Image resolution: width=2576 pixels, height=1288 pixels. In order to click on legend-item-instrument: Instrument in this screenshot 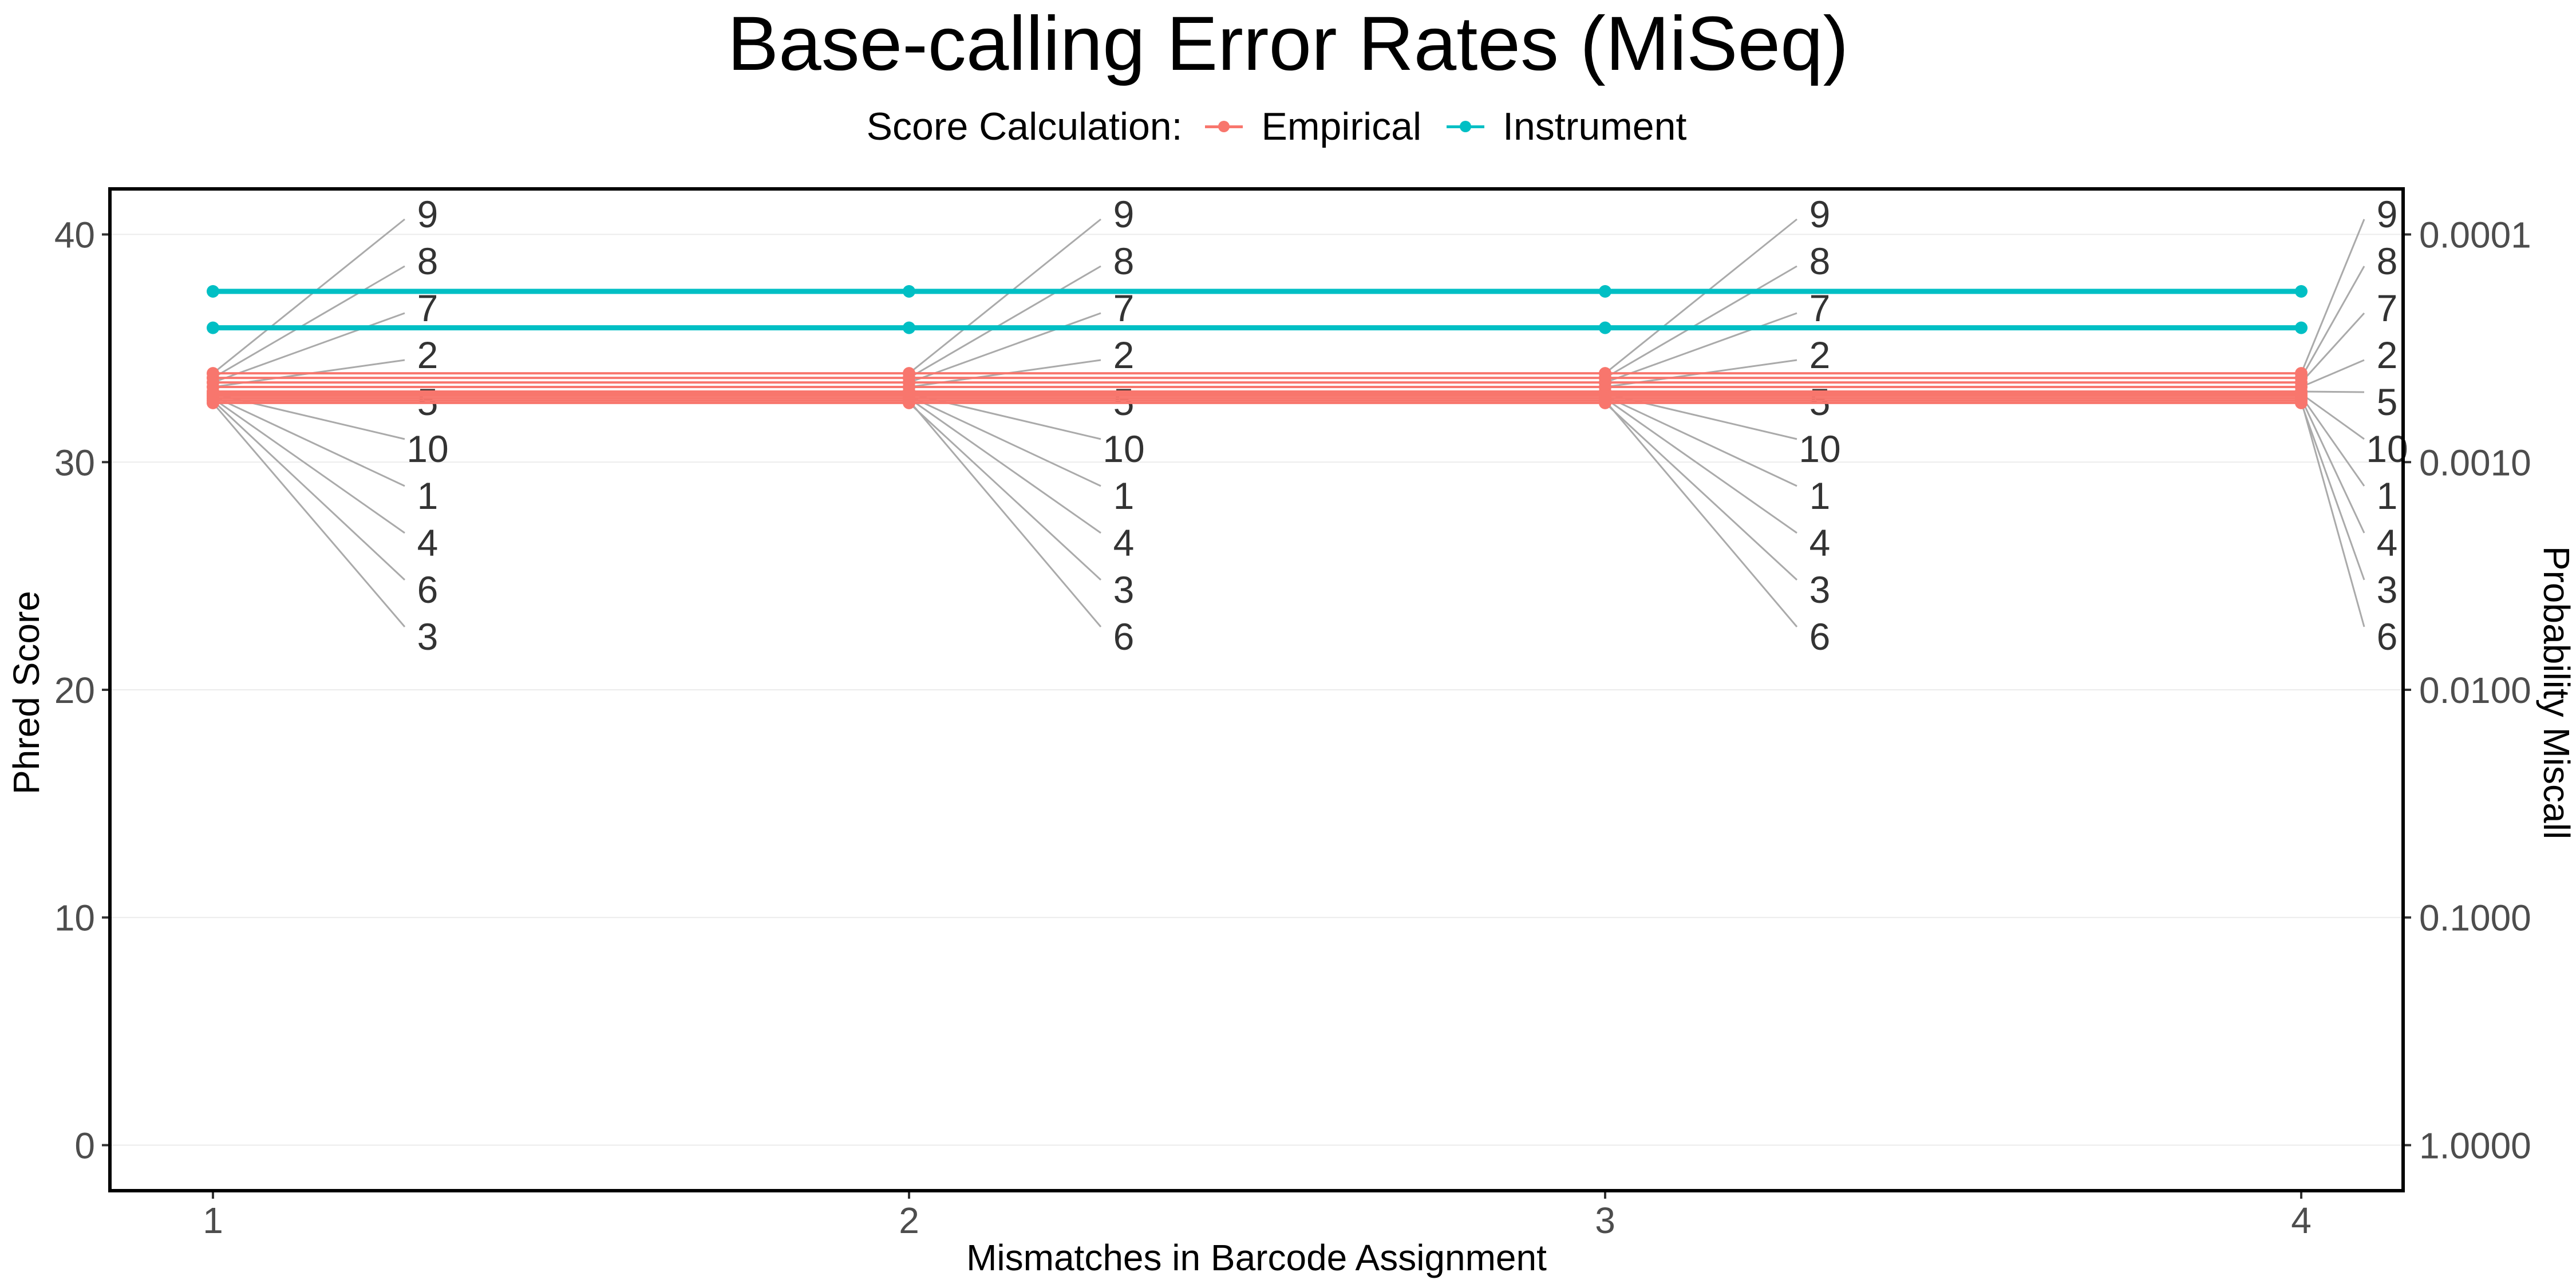, I will do `click(1565, 126)`.